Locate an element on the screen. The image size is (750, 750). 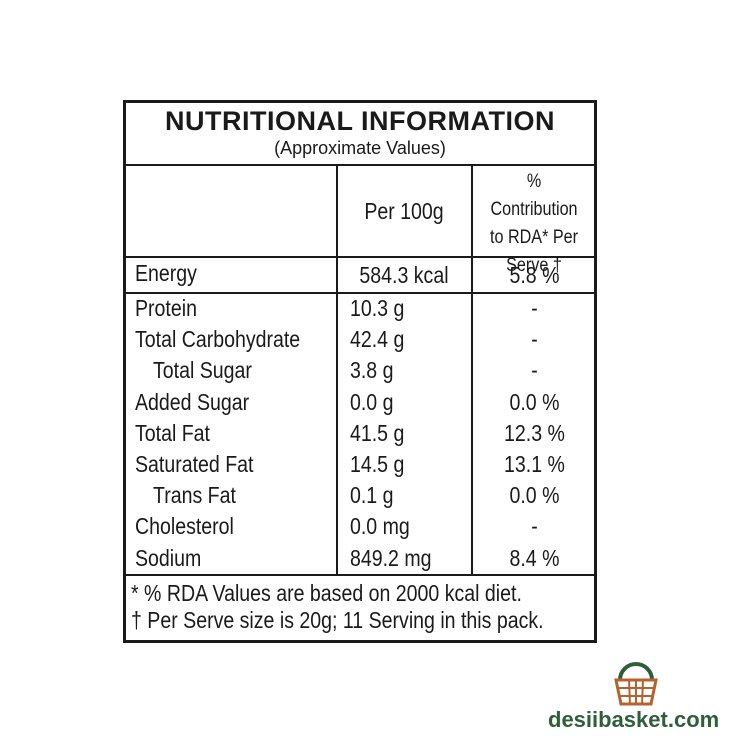
nutrient-name: Total Carbohydrate is located at coordinates (218, 339).